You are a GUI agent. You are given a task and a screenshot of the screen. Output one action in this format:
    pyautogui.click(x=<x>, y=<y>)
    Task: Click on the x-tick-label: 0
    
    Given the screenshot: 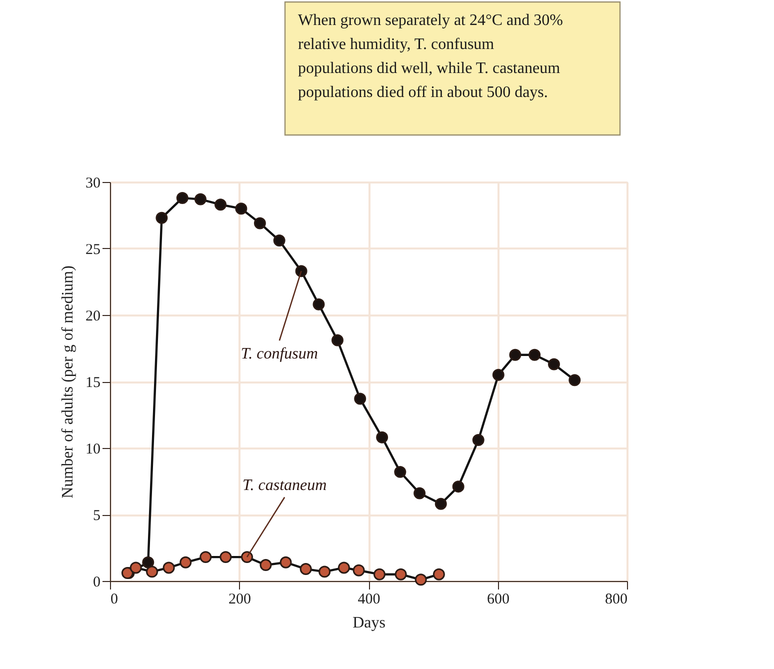 What is the action you would take?
    pyautogui.click(x=114, y=600)
    